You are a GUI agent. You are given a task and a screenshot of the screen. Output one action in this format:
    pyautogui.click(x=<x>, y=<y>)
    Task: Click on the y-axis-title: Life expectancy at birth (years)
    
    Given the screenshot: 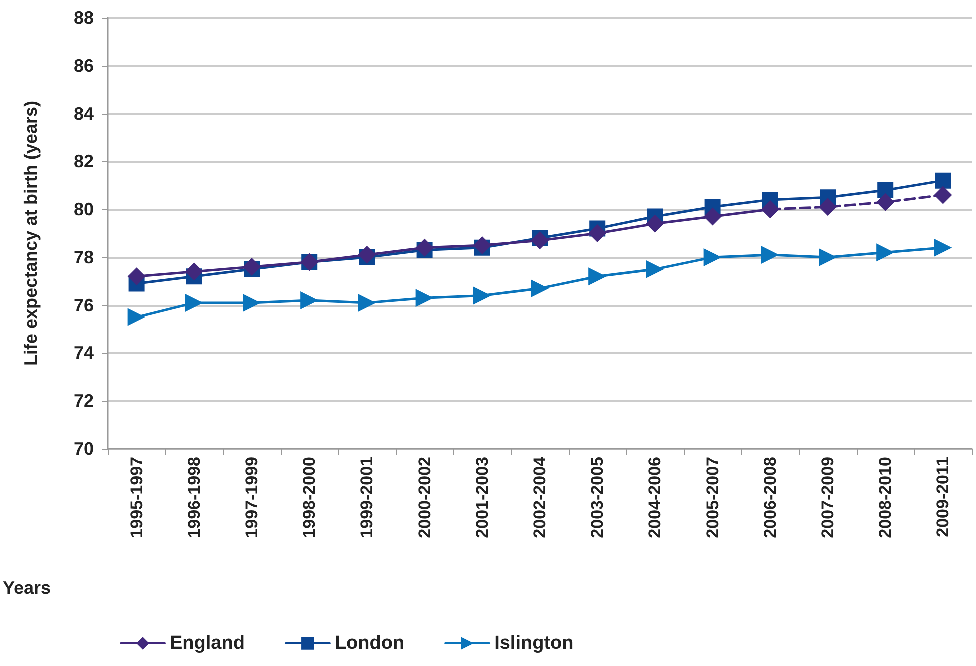 What is the action you would take?
    pyautogui.click(x=31, y=233)
    